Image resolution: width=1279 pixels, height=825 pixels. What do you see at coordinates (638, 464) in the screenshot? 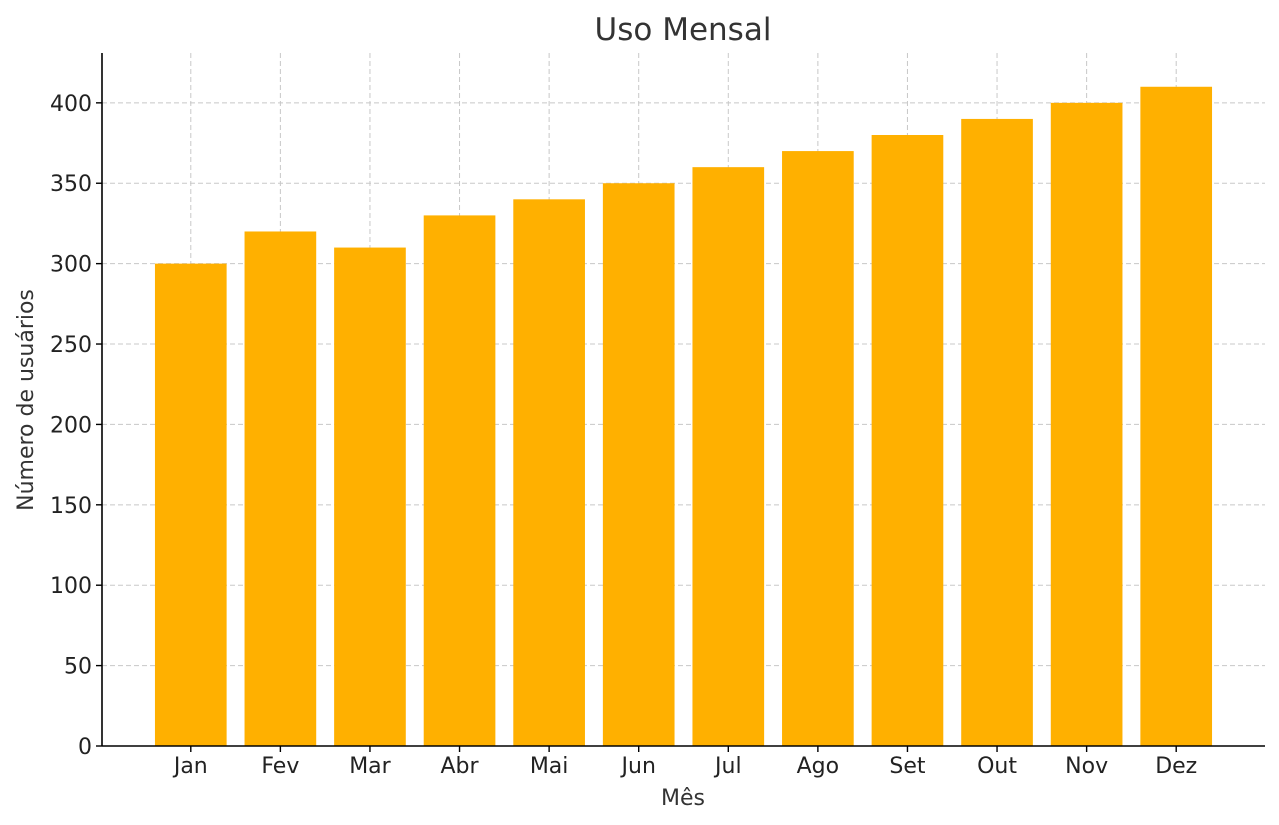
I see `bar-jun` at bounding box center [638, 464].